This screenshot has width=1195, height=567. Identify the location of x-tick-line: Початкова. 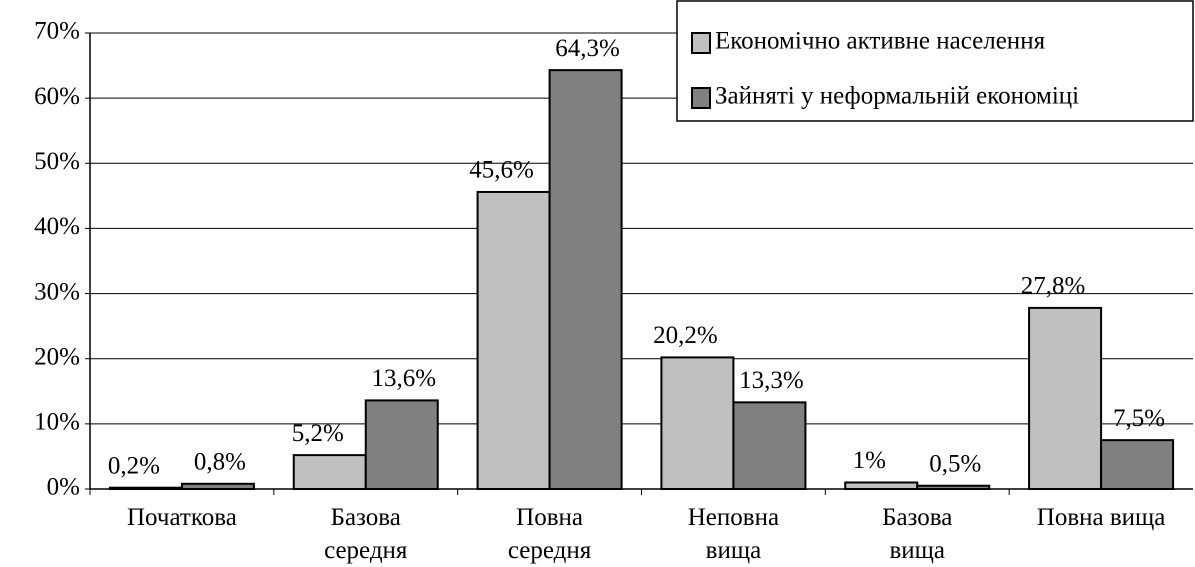
(182, 517).